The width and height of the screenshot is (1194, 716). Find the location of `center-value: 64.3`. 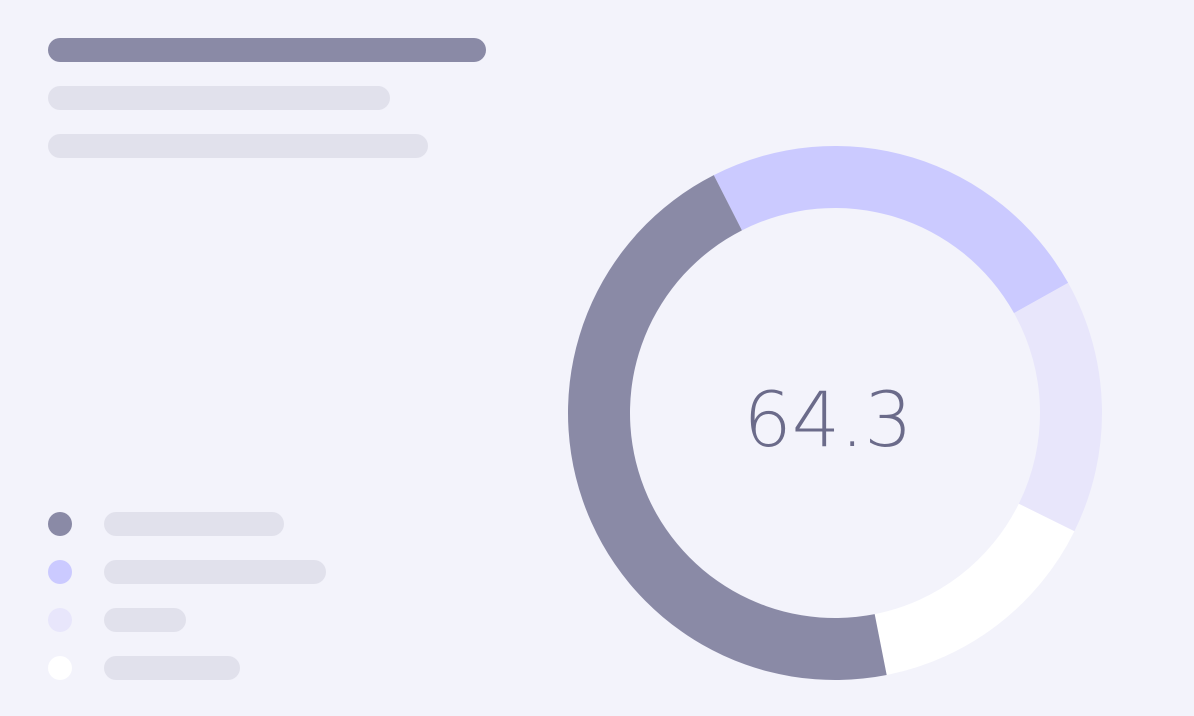

center-value: 64.3 is located at coordinates (827, 419).